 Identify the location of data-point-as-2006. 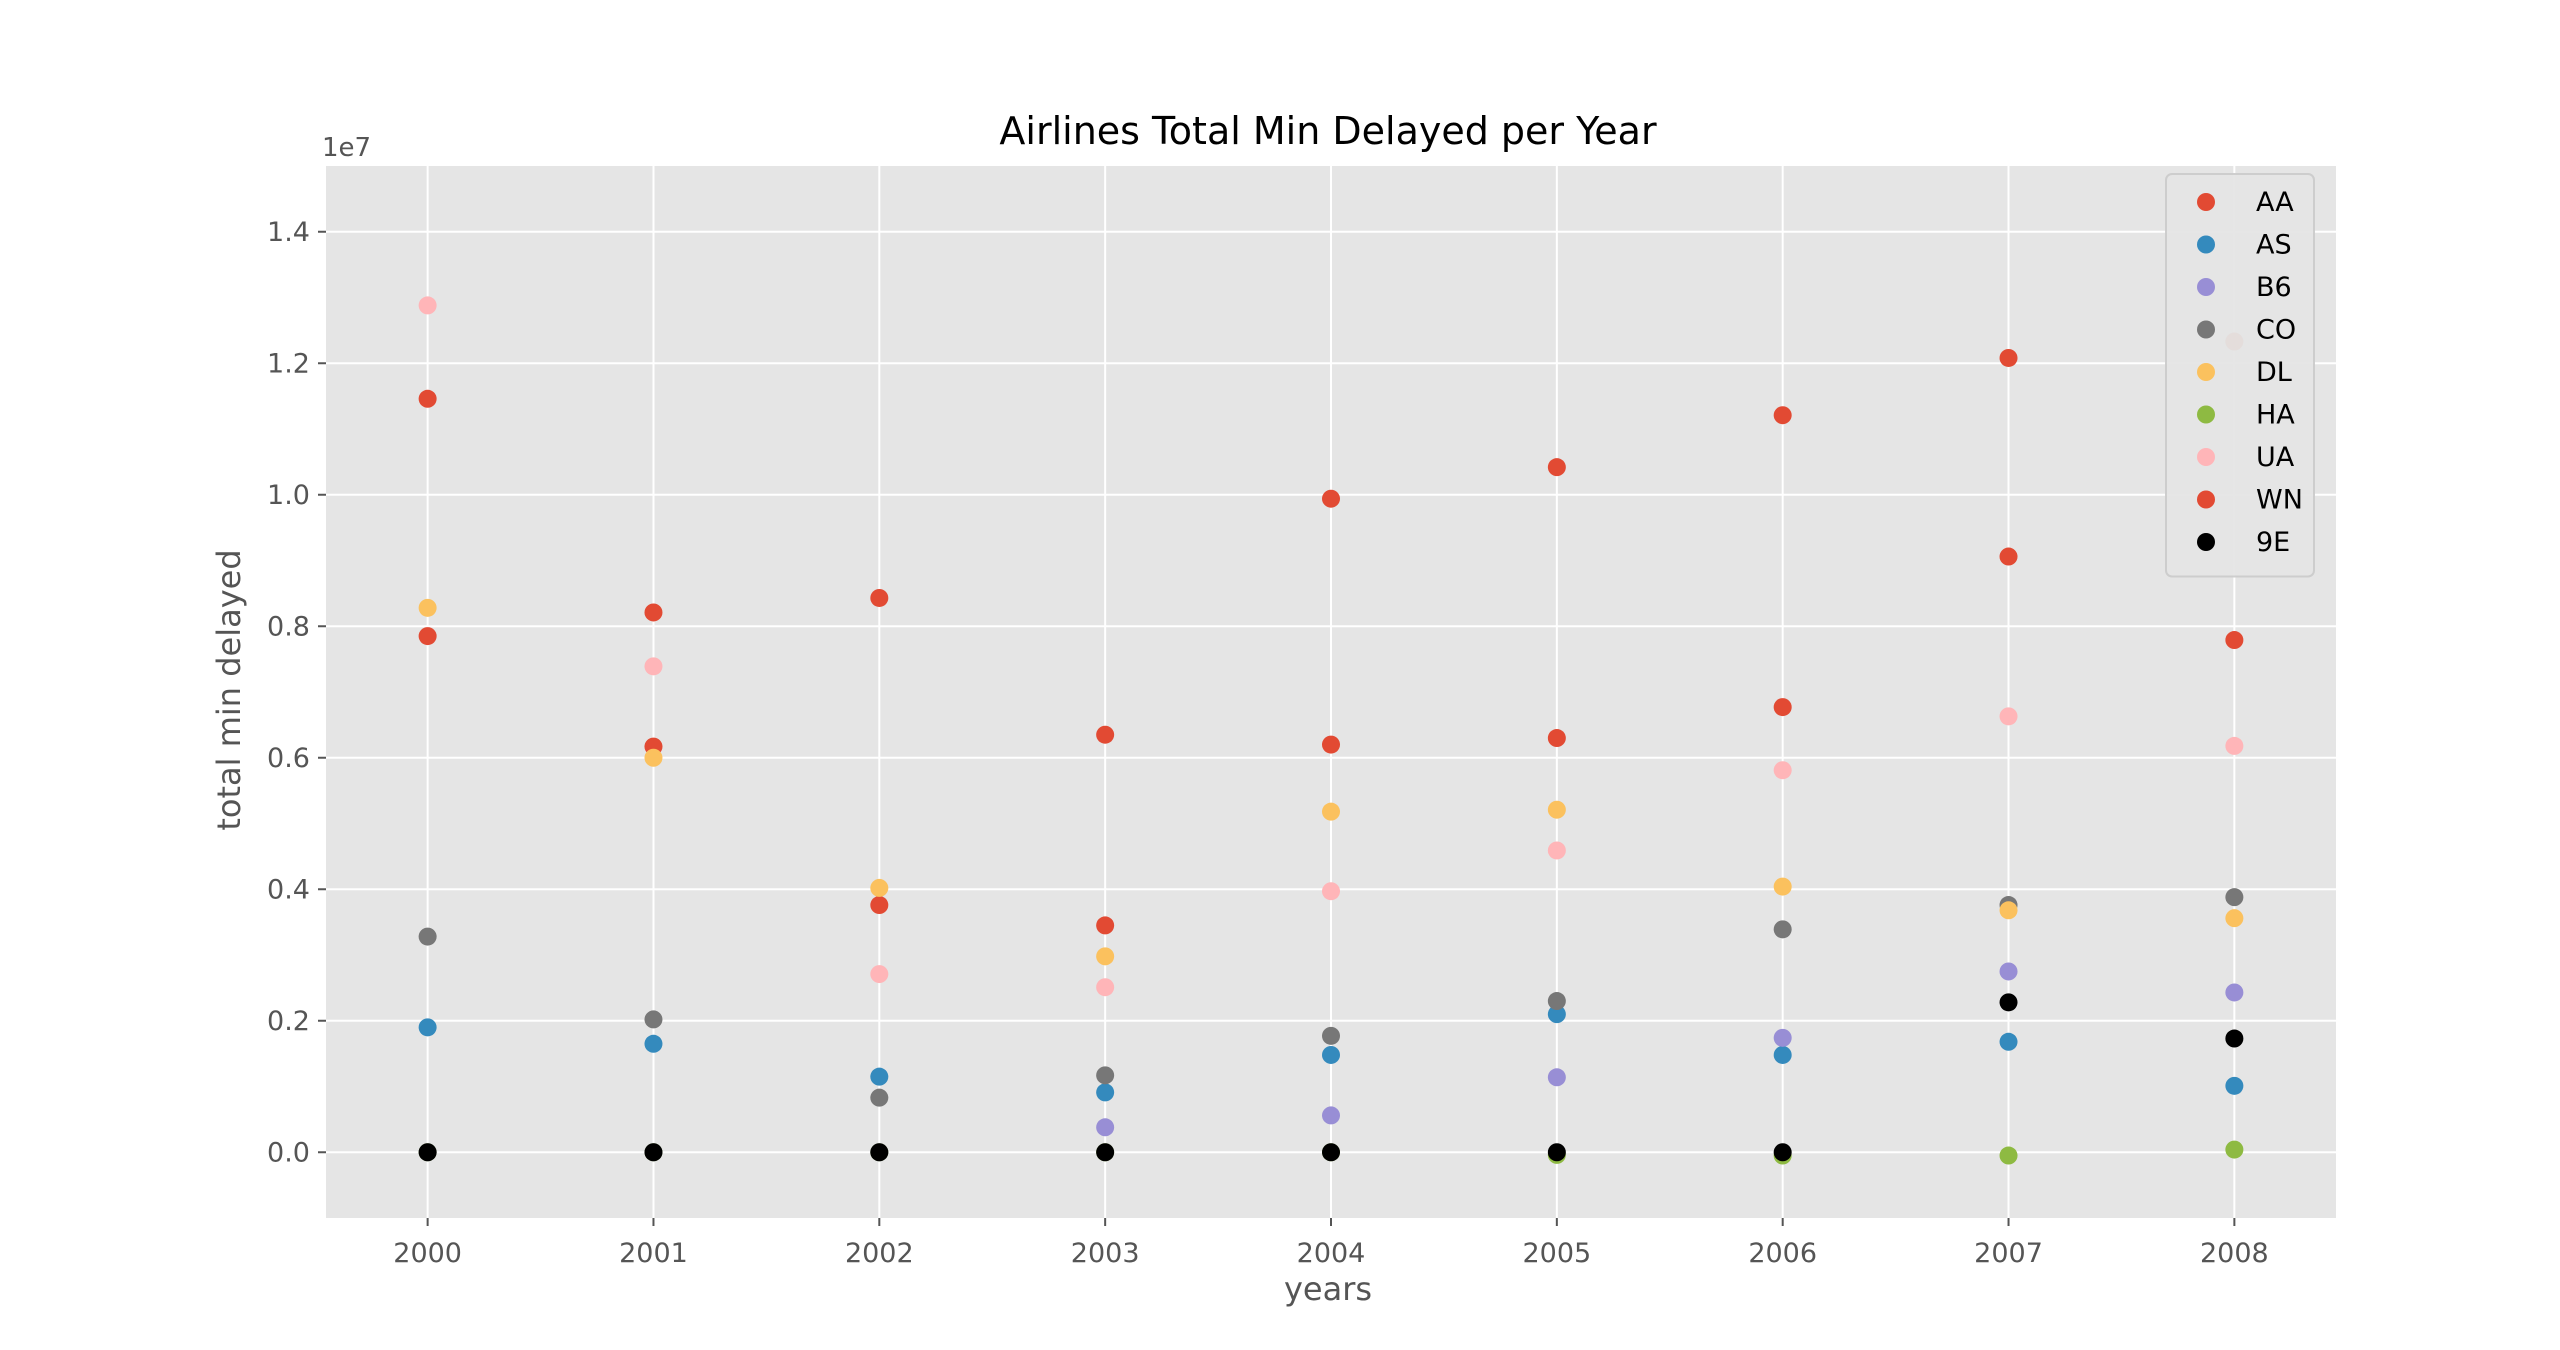
(1782, 1054).